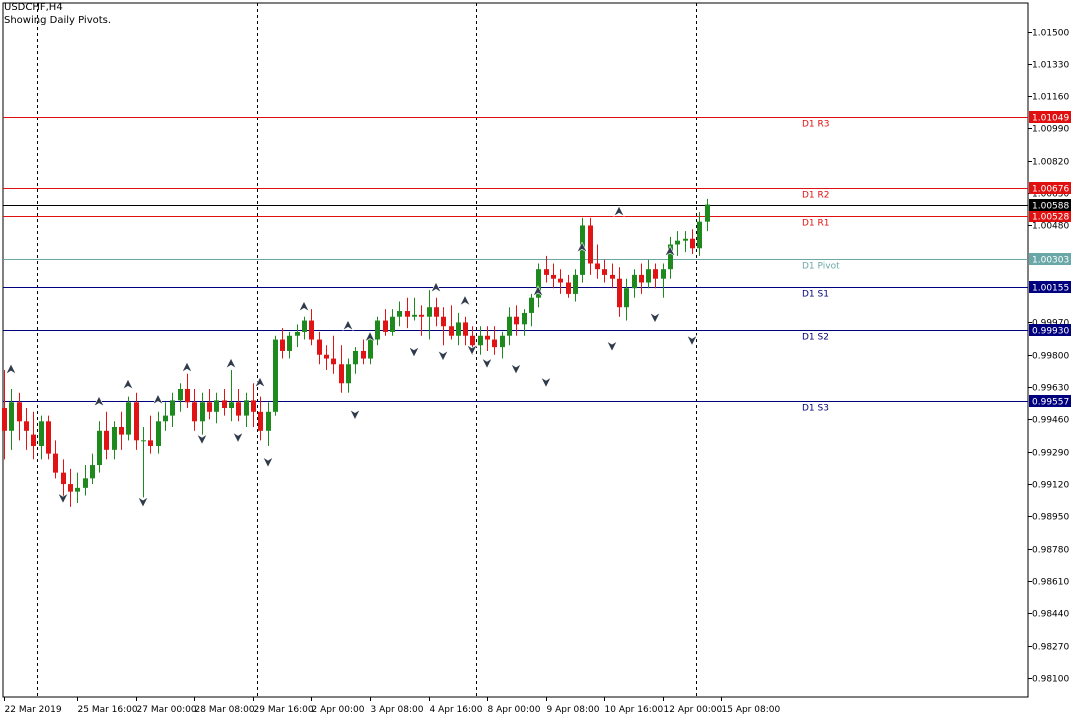 Image resolution: width=1080 pixels, height=724 pixels. What do you see at coordinates (1050, 403) in the screenshot?
I see `pivot-price-label: 0.99557` at bounding box center [1050, 403].